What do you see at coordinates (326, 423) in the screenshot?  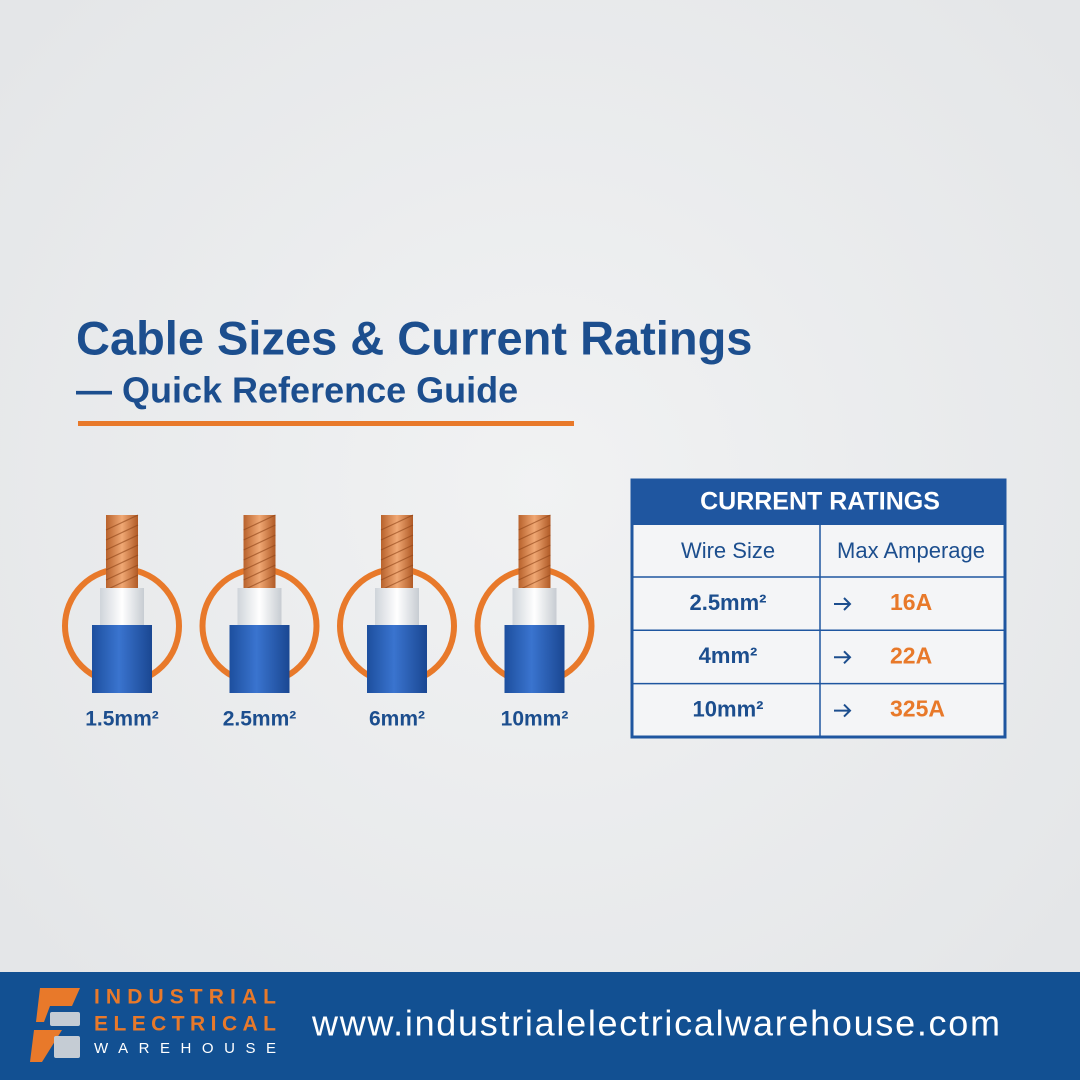 I see `underline` at bounding box center [326, 423].